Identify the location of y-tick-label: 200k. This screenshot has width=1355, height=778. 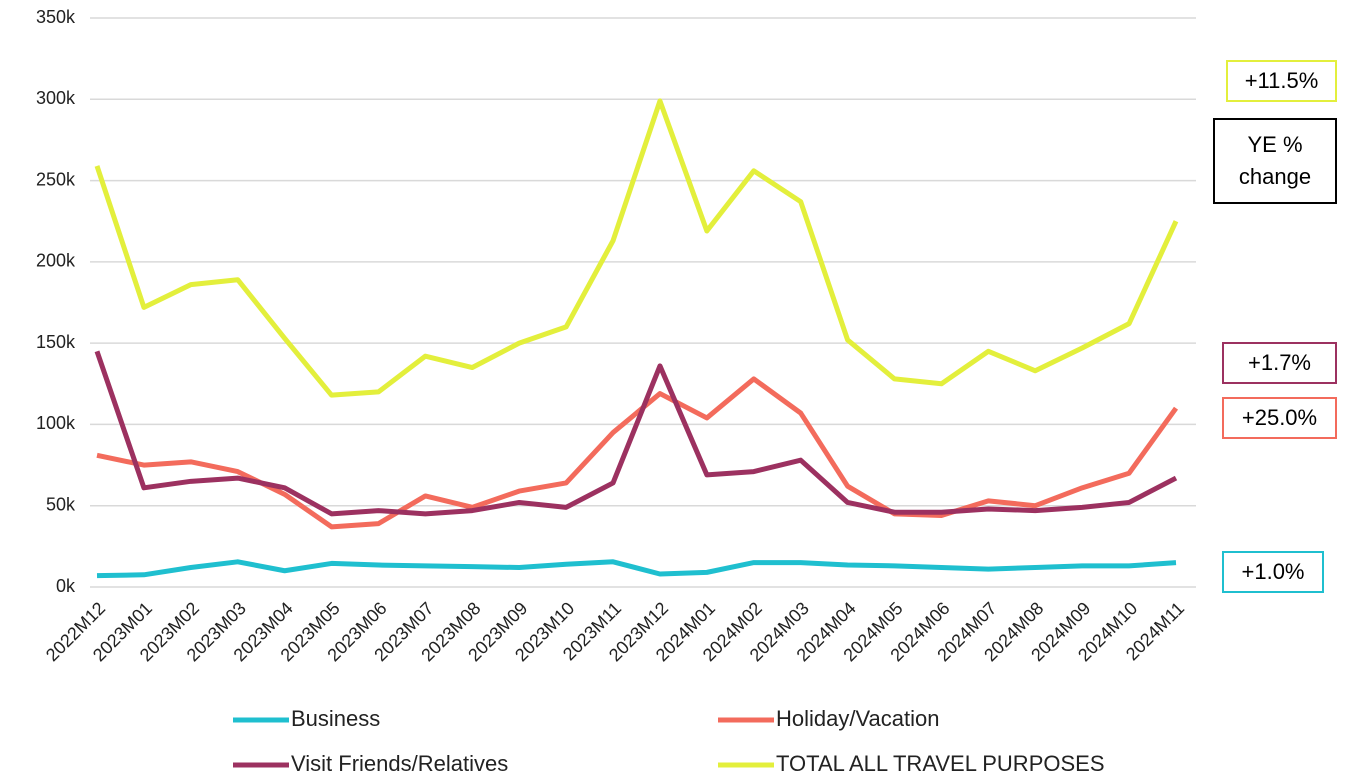
(56, 261).